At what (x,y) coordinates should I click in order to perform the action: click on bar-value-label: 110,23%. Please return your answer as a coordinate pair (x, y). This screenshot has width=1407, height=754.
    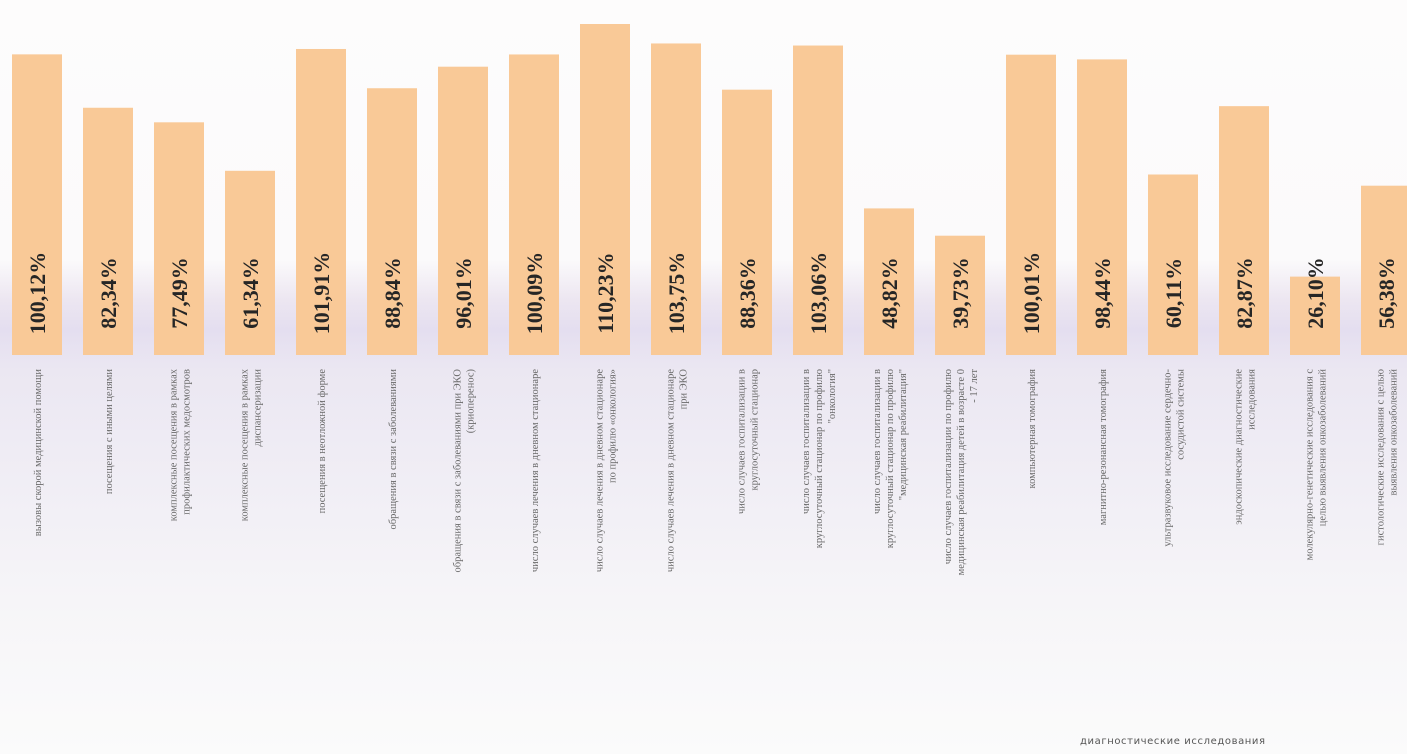
    Looking at the image, I should click on (605, 292).